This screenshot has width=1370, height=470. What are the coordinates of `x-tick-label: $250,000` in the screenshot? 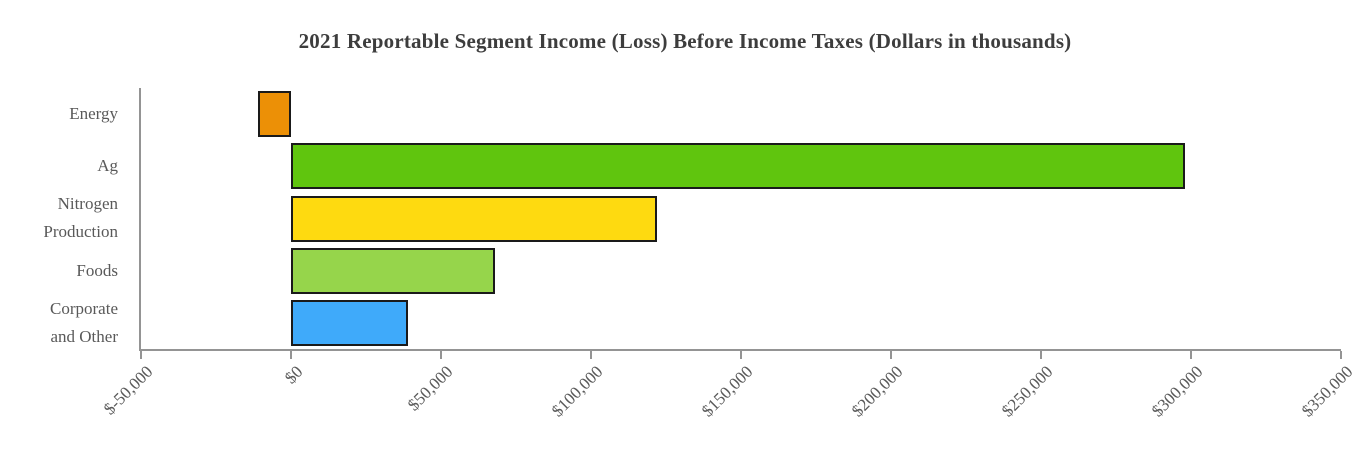 It's located at (1027, 391).